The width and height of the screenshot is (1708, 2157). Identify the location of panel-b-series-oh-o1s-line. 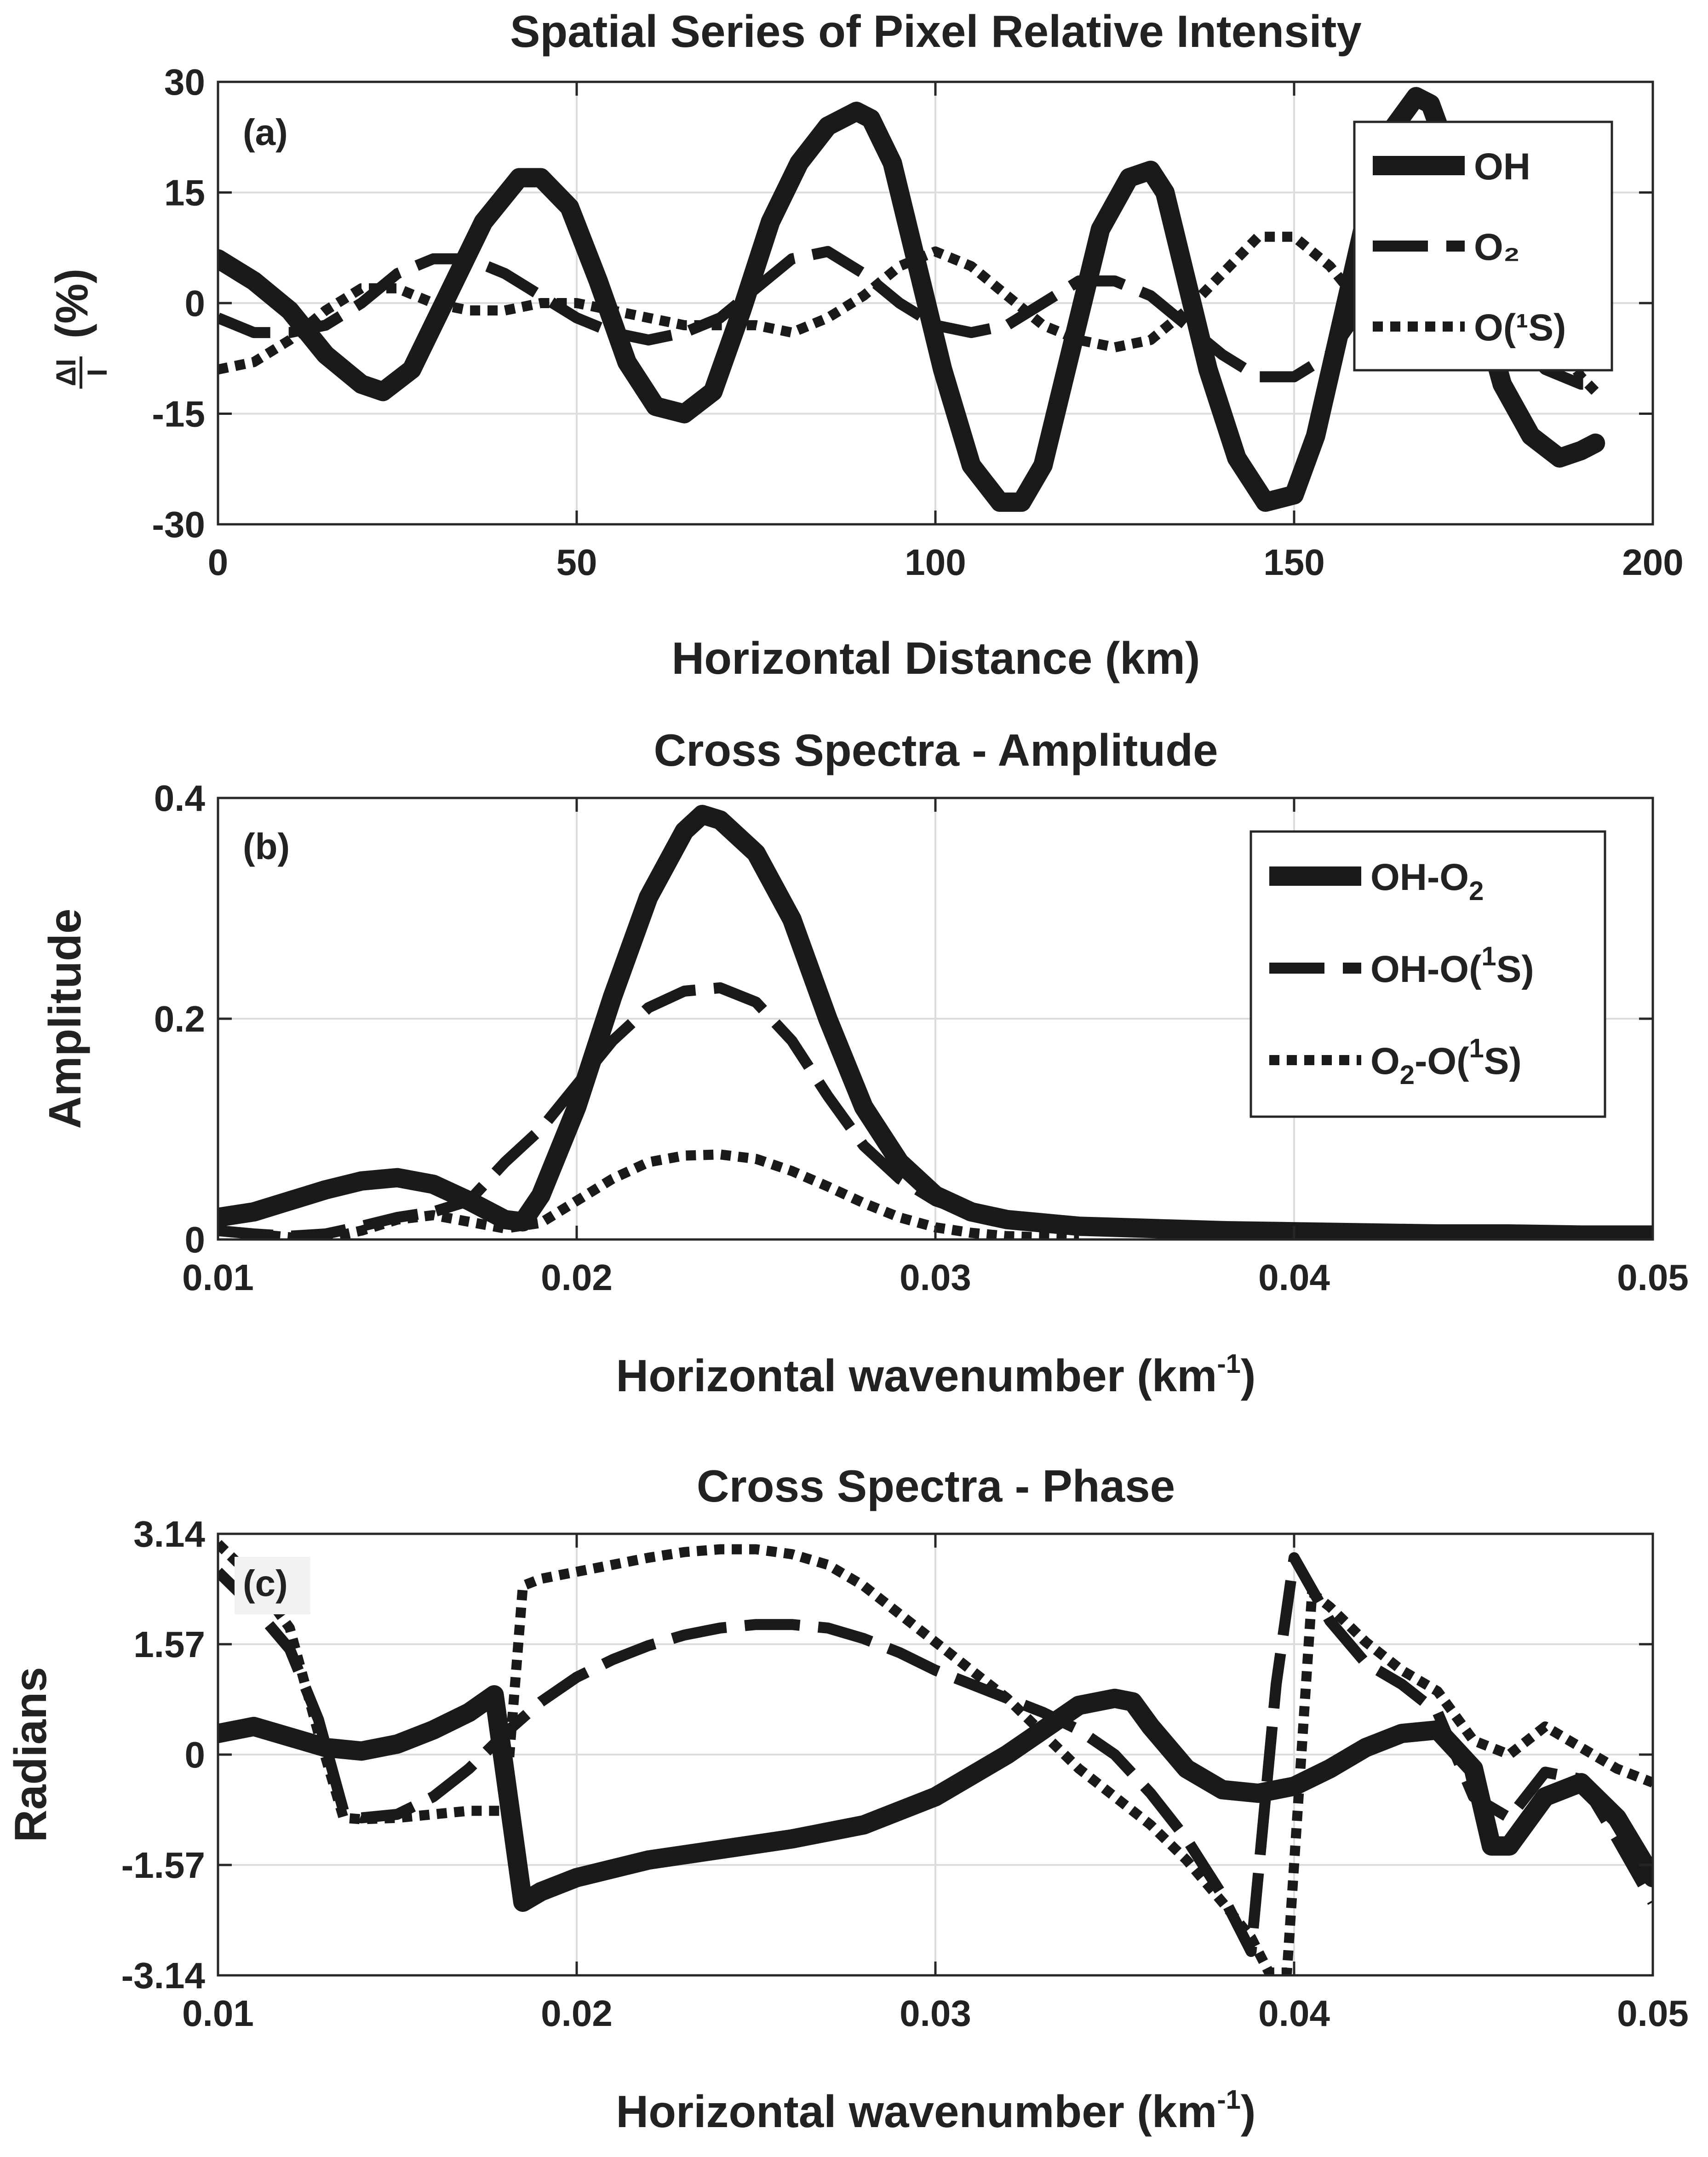
(756, 1110).